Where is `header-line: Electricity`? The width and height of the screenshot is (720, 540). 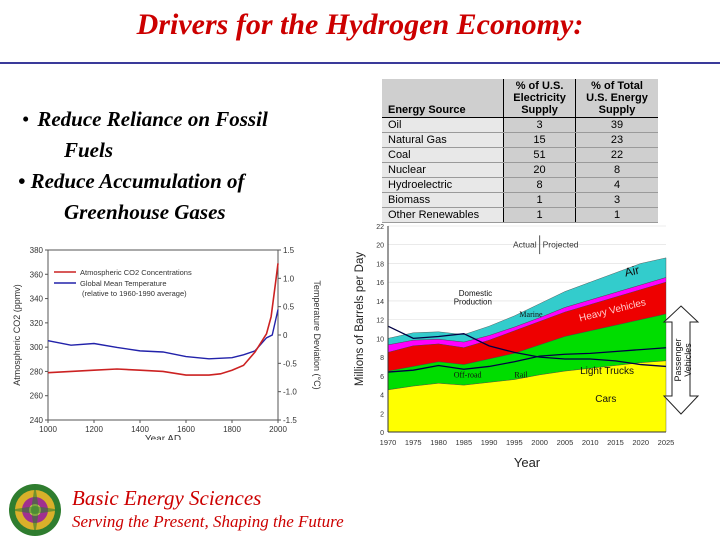 header-line: Electricity is located at coordinates (539, 98).